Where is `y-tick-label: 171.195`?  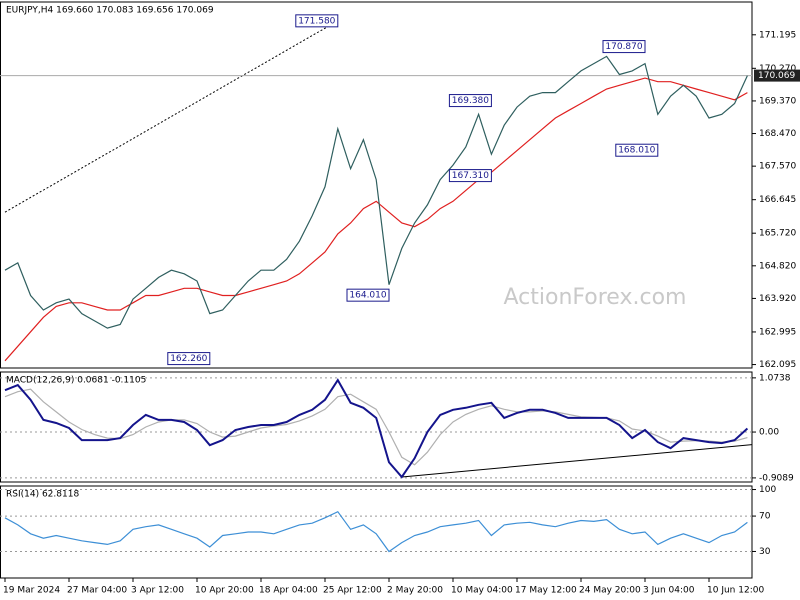 y-tick-label: 171.195 is located at coordinates (777, 35).